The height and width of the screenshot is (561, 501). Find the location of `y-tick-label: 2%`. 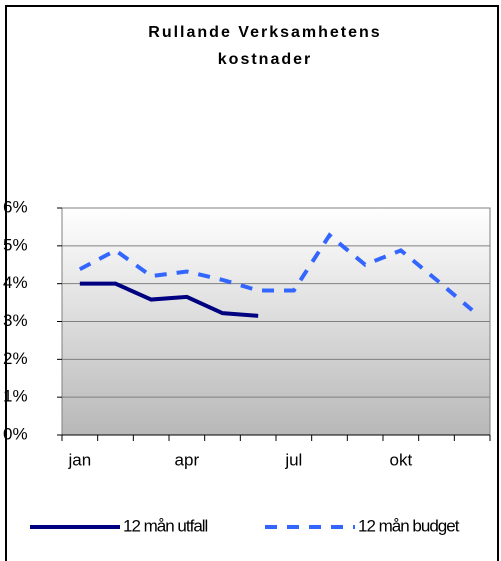

y-tick-label: 2% is located at coordinates (15, 358).